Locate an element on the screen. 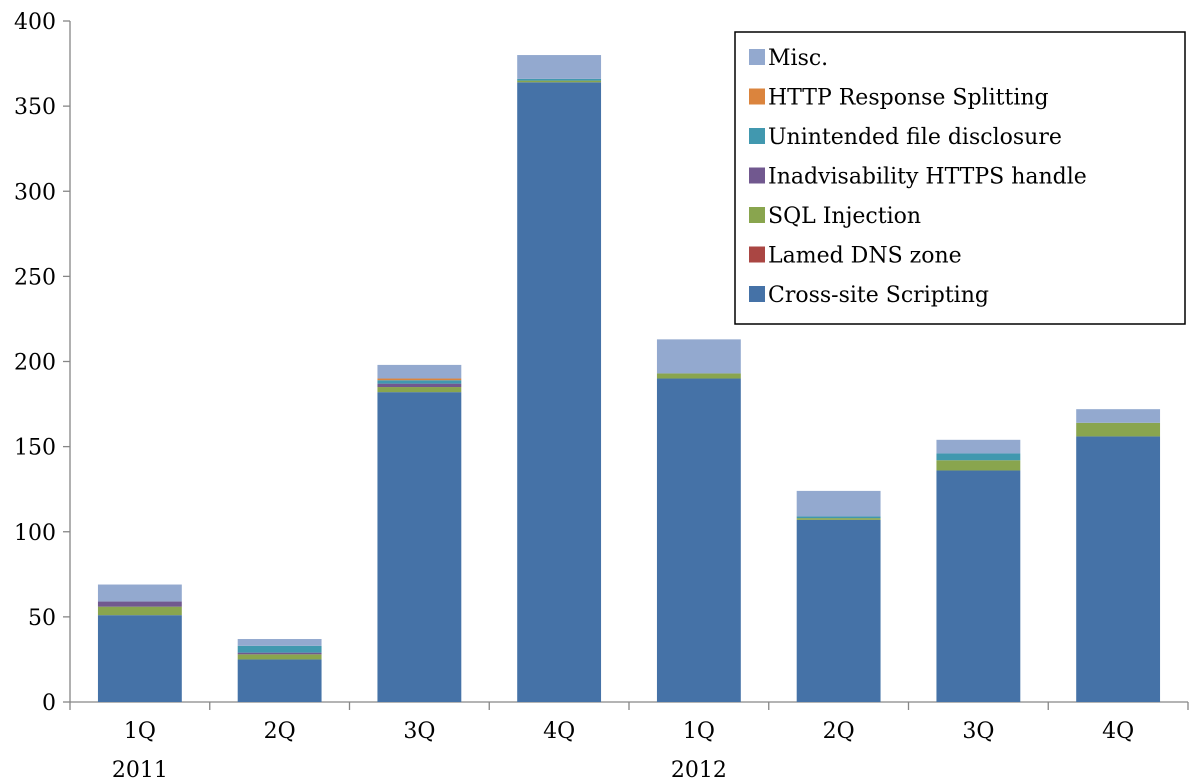 The width and height of the screenshot is (1192, 783). y-tick-label: 100 is located at coordinates (35, 533).